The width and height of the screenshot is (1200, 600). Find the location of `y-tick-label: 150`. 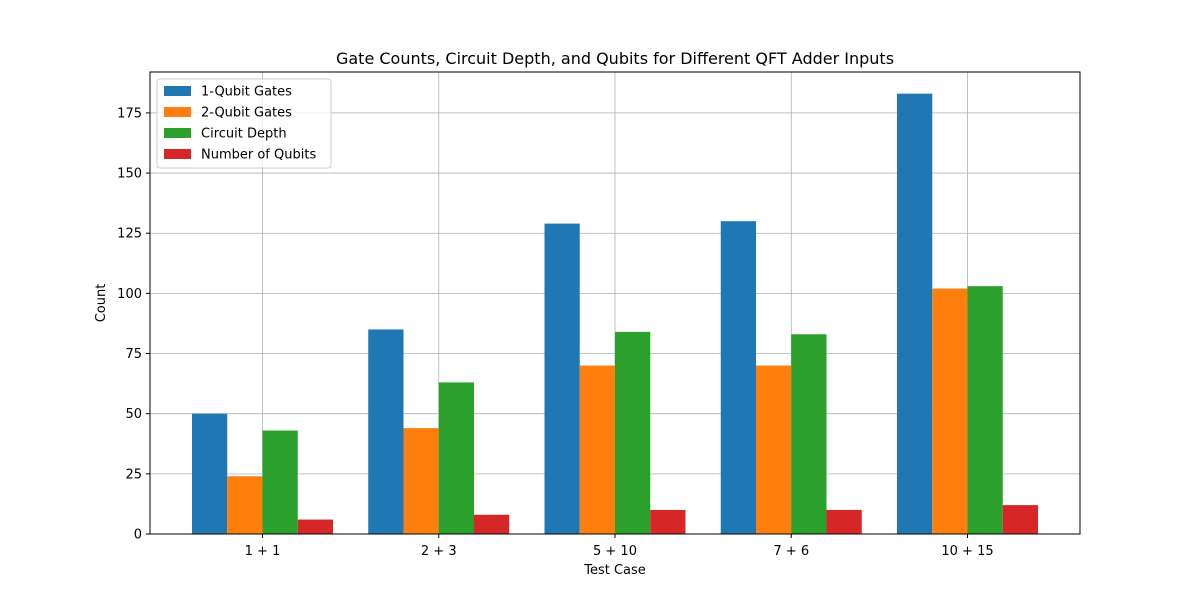

y-tick-label: 150 is located at coordinates (129, 174).